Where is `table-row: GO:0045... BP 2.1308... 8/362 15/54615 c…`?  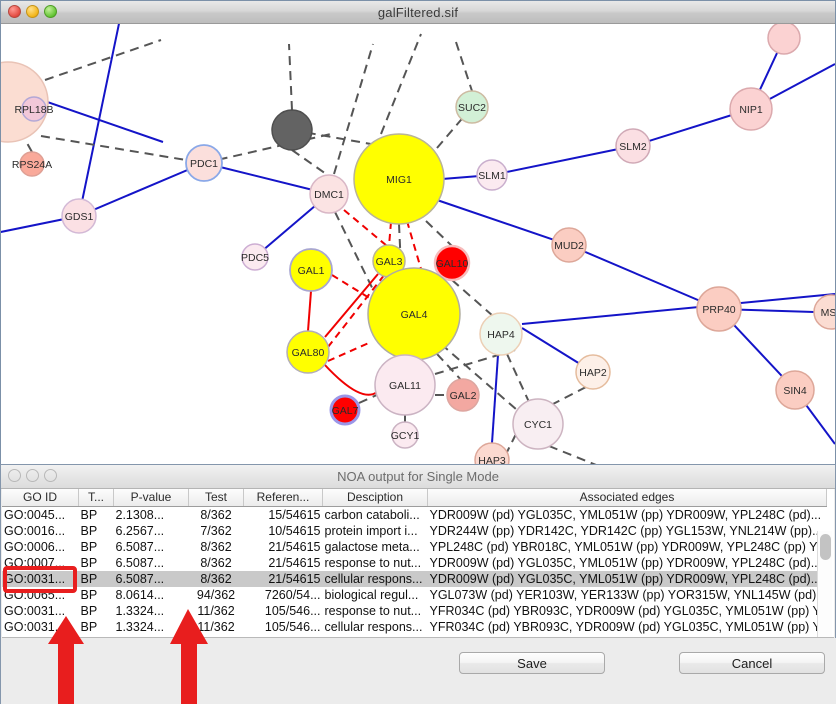
table-row: GO:0045... BP 2.1308... 8/362 15/54615 c… is located at coordinates (414, 515).